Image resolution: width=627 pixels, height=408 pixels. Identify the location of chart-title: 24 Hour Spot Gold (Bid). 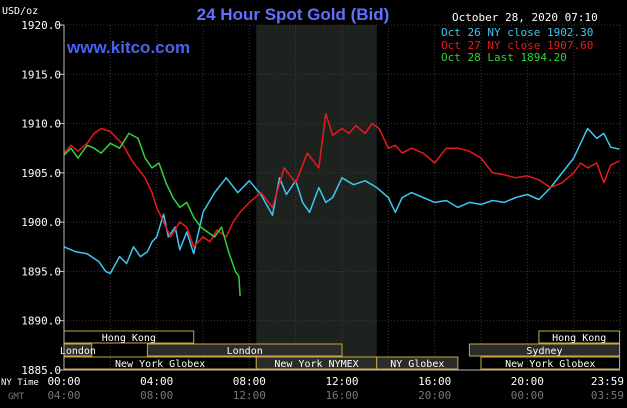
(293, 14).